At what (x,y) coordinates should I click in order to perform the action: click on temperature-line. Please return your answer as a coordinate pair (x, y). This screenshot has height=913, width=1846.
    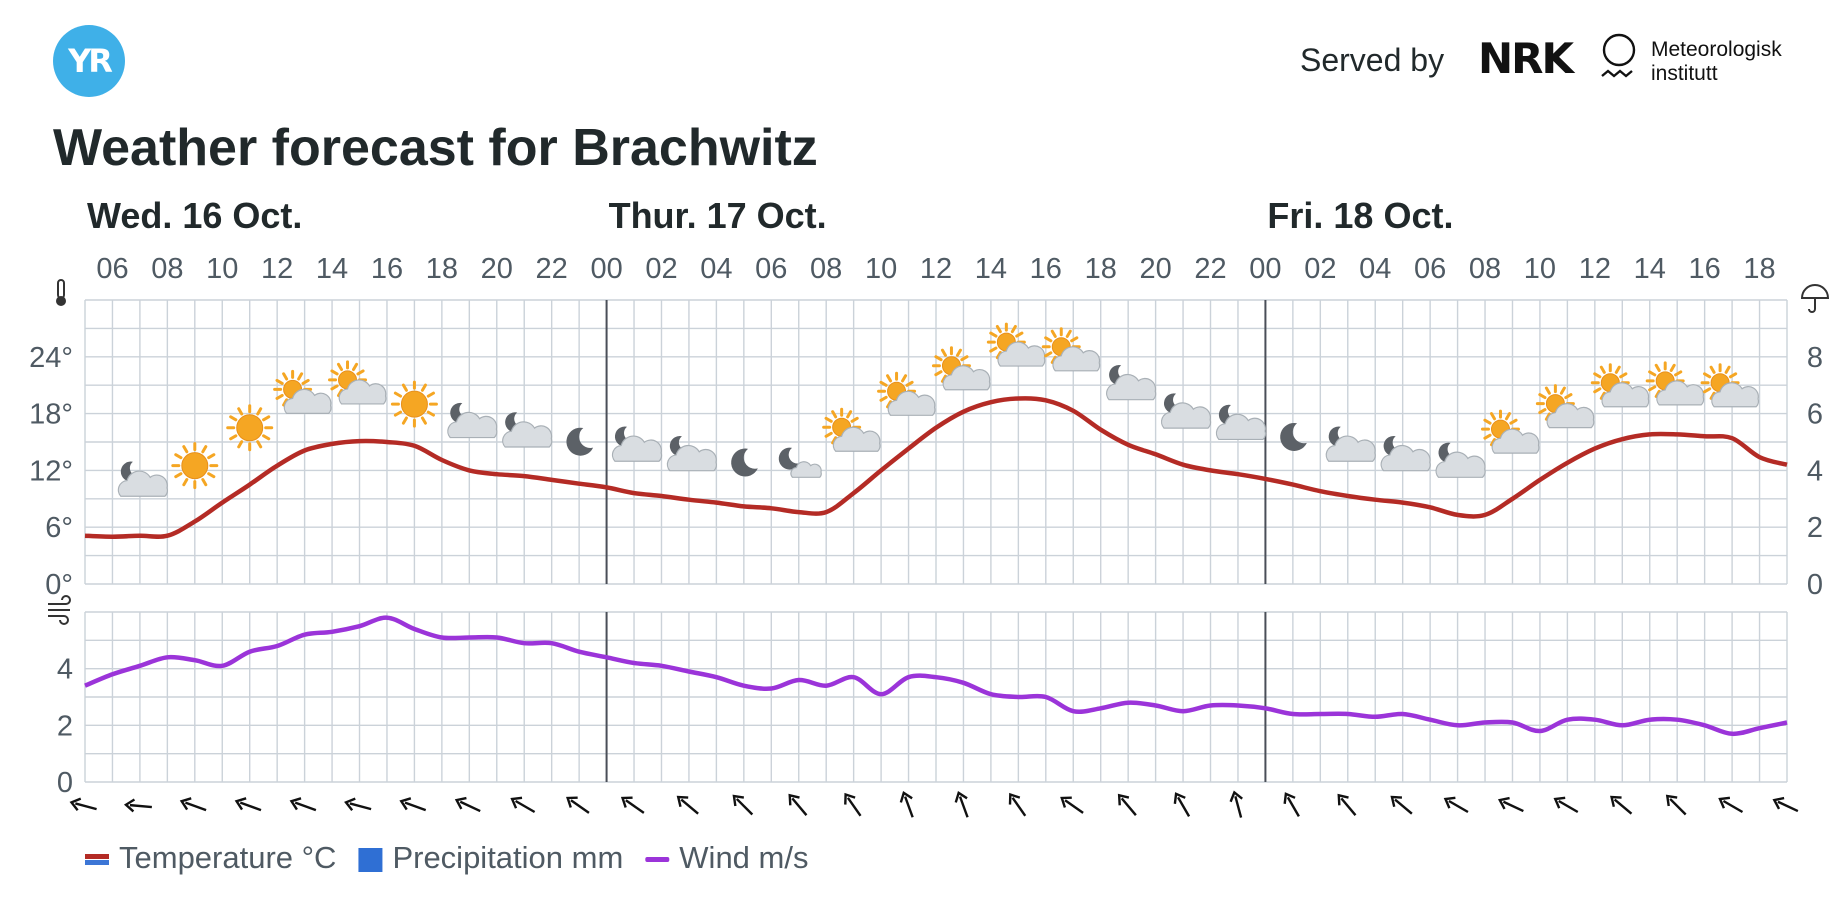
    Looking at the image, I should click on (936, 467).